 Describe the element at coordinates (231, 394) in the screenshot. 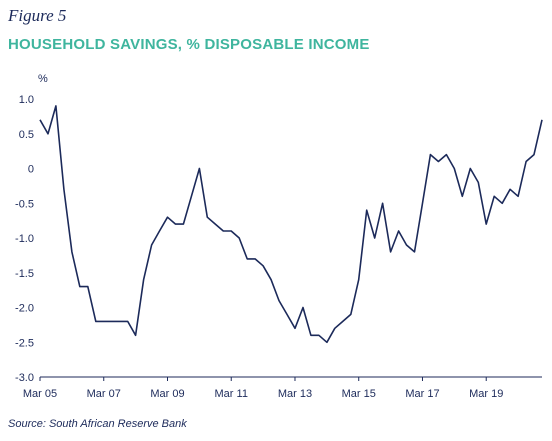

I see `x-tick-label: Mar 11` at that location.